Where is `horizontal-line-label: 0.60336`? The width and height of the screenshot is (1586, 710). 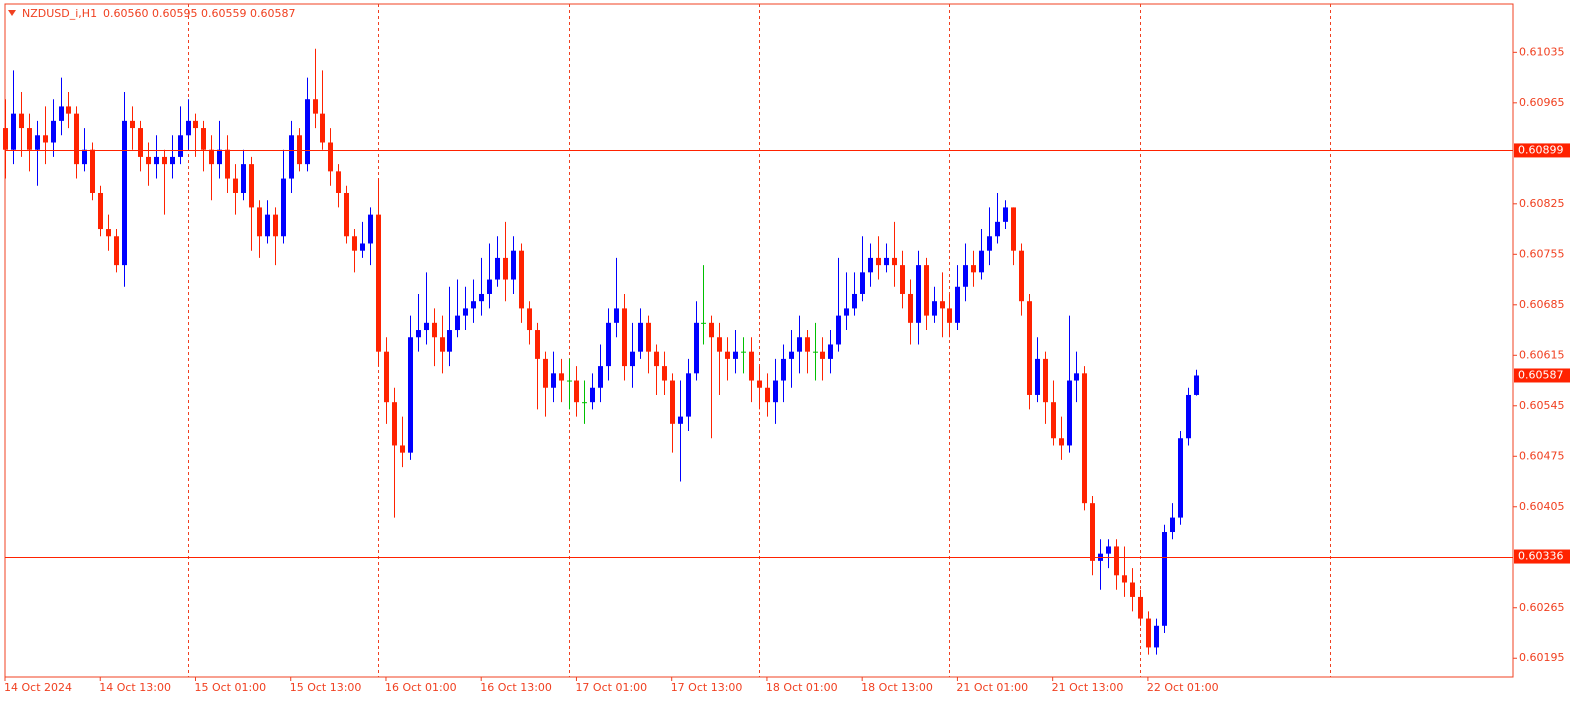
horizontal-line-label: 0.60336 is located at coordinates (1541, 556).